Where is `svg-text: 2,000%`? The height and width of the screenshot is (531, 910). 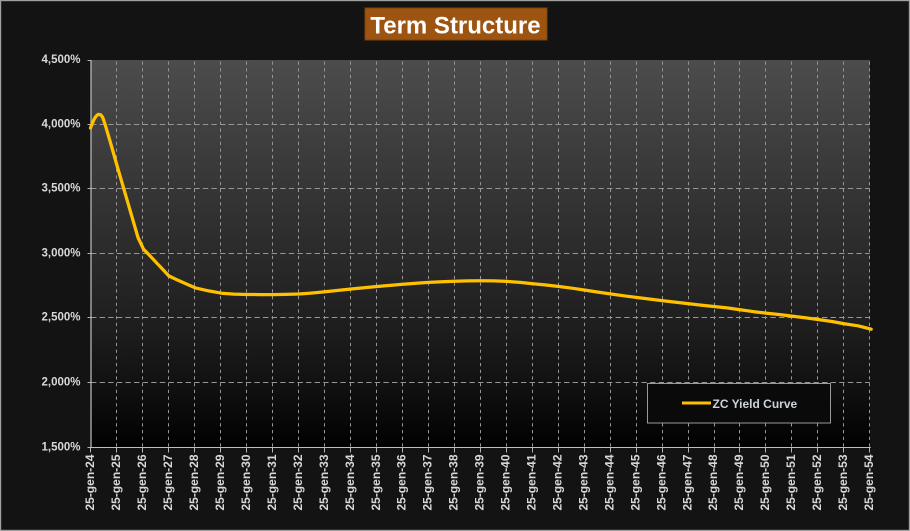
svg-text: 2,000% is located at coordinates (60, 383).